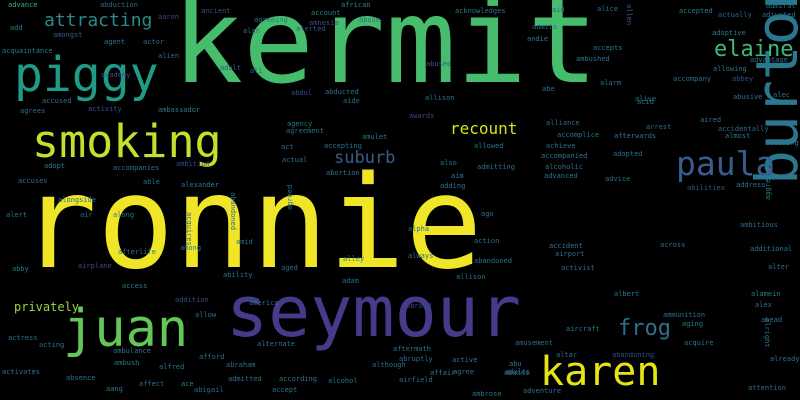 The width and height of the screenshot is (800, 400). What do you see at coordinates (187, 384) in the screenshot?
I see `word-ace: ace` at bounding box center [187, 384].